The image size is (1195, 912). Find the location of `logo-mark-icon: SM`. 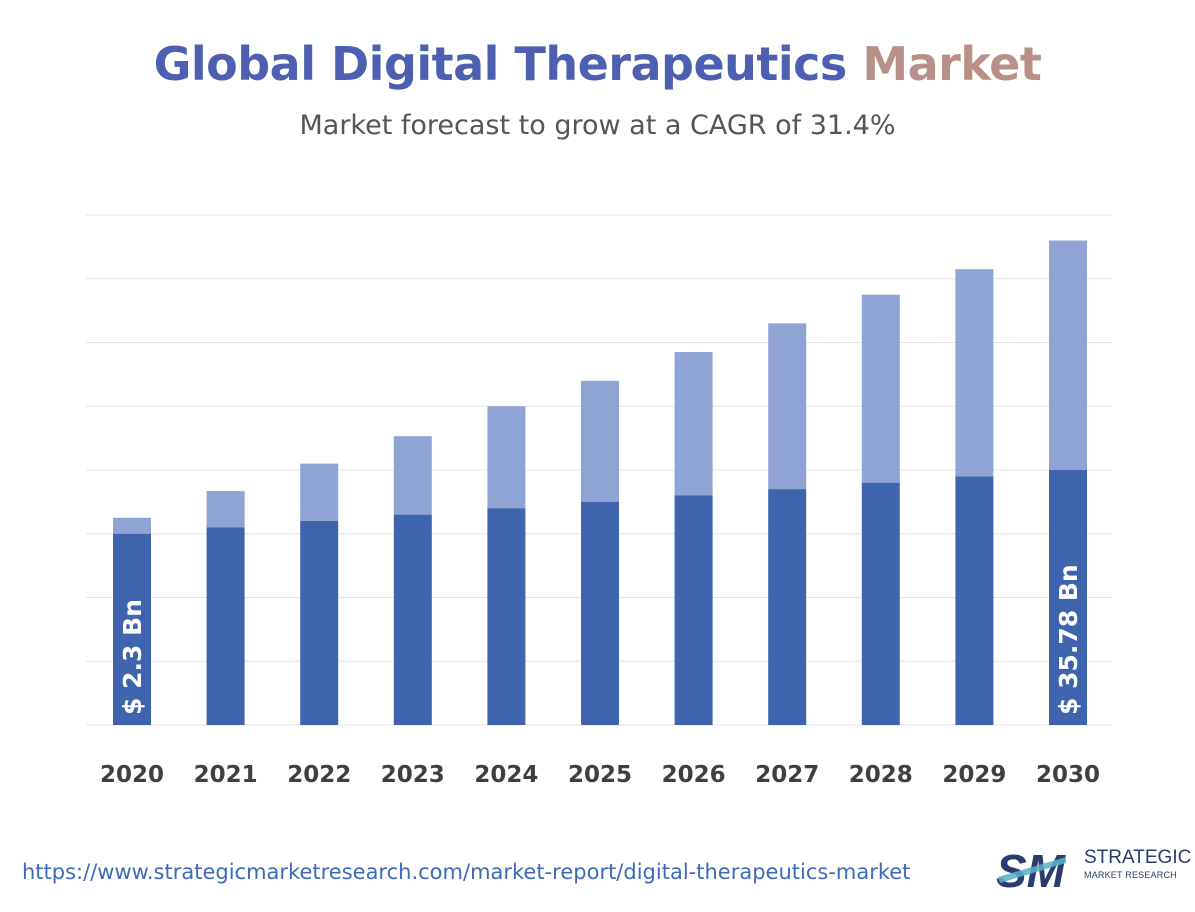

logo-mark-icon: SM is located at coordinates (1031, 869).